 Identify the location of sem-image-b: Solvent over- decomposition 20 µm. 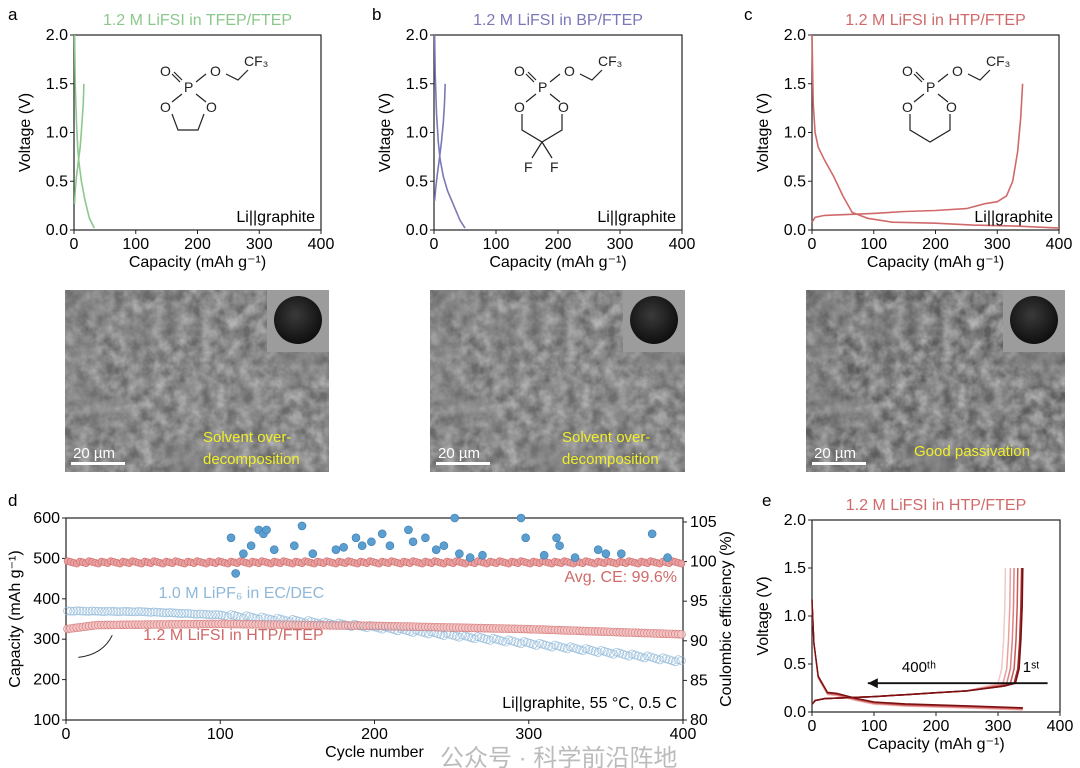
(557, 381).